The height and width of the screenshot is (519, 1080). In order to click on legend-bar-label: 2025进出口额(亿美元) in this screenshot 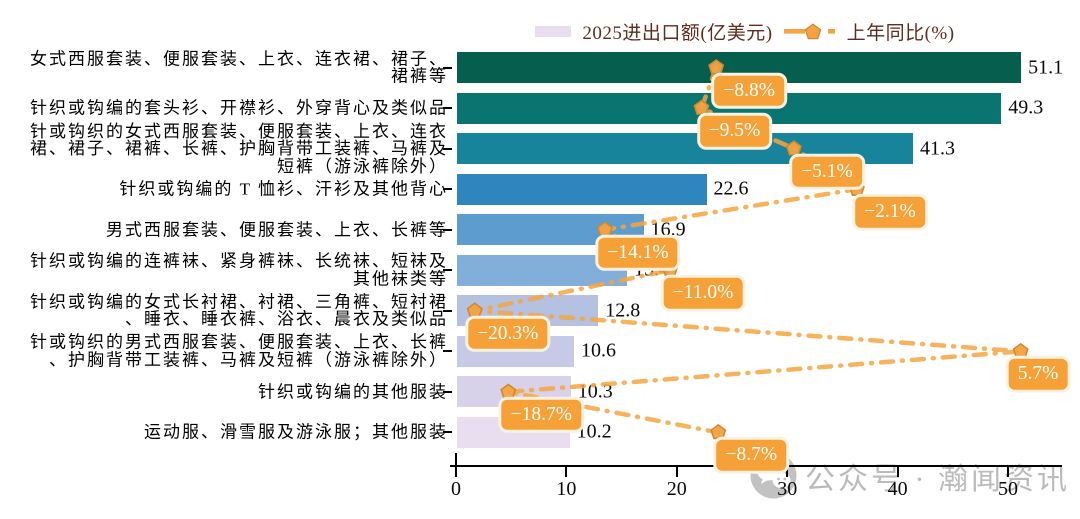, I will do `click(677, 33)`.